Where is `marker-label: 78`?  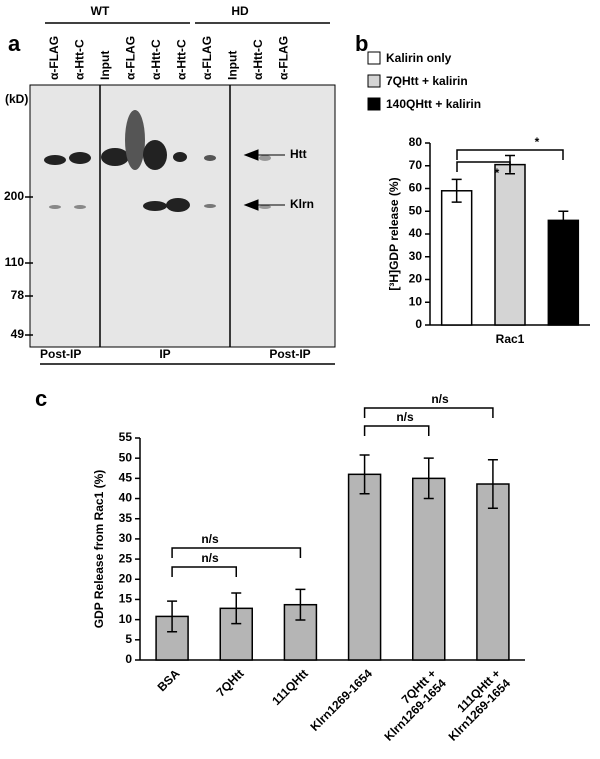
marker-label: 78 is located at coordinates (18, 295).